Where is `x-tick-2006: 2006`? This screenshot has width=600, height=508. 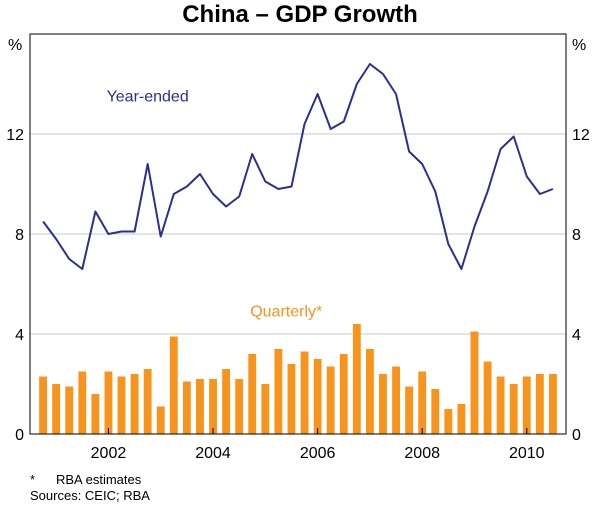
x-tick-2006: 2006 is located at coordinates (318, 453).